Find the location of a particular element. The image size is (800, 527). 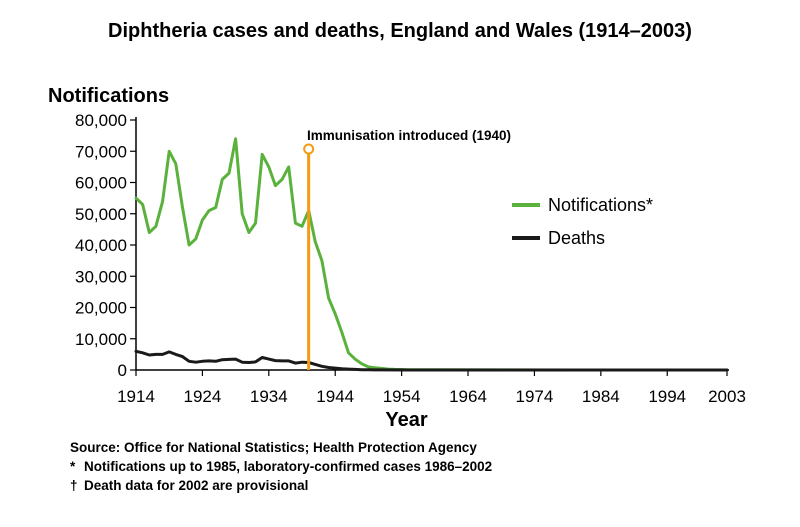

x-tick-label: 2003 is located at coordinates (727, 396).